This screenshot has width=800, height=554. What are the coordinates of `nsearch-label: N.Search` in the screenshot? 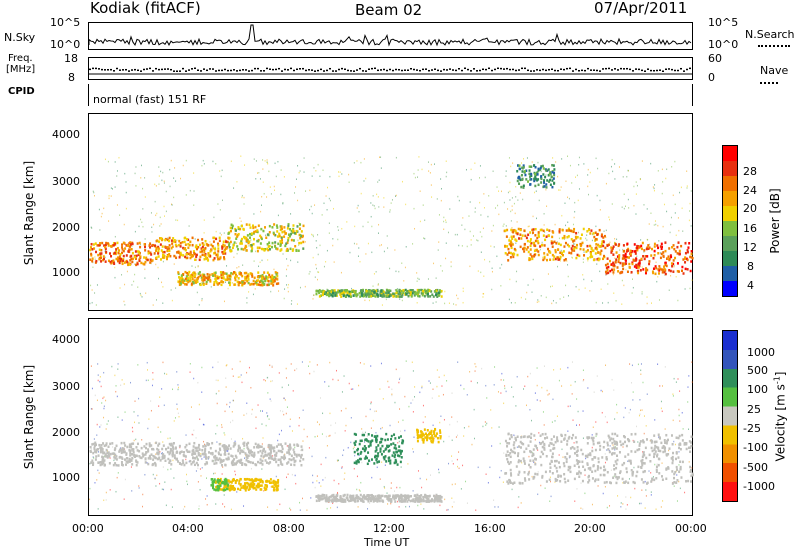 It's located at (770, 34).